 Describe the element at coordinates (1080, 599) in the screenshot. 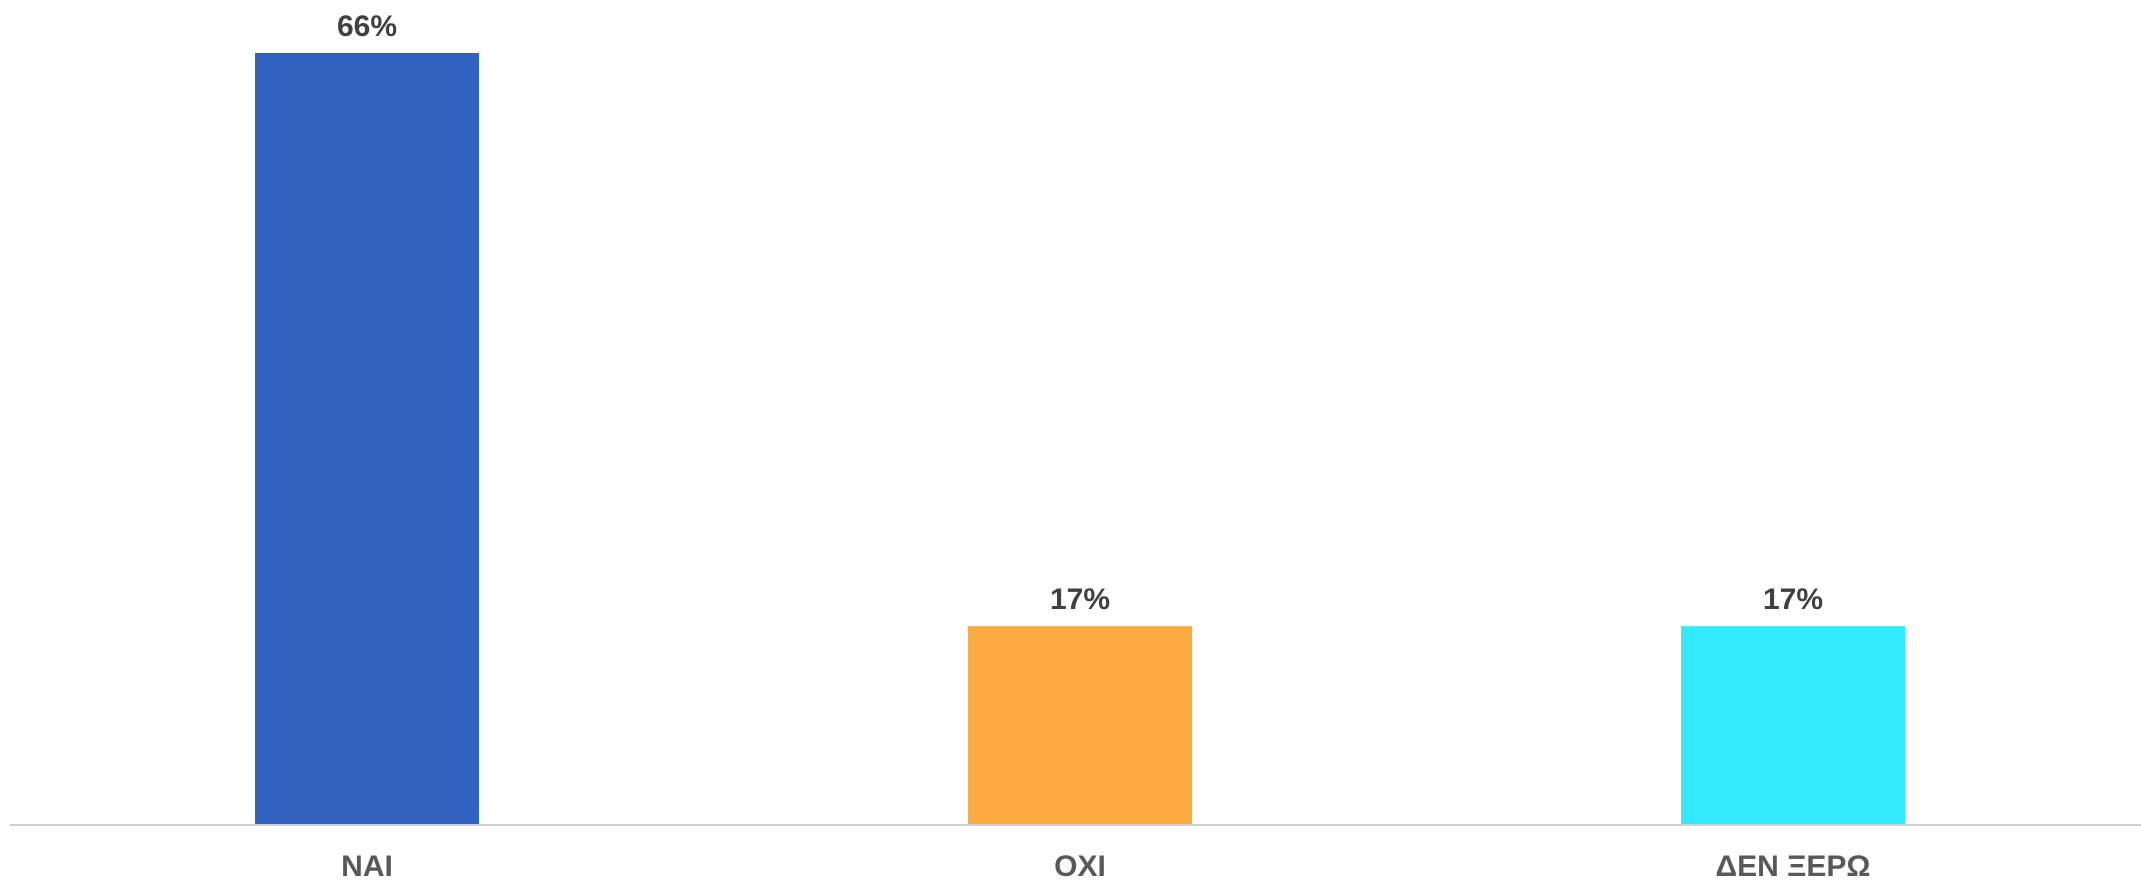

I see `data-label-1: 17%` at that location.